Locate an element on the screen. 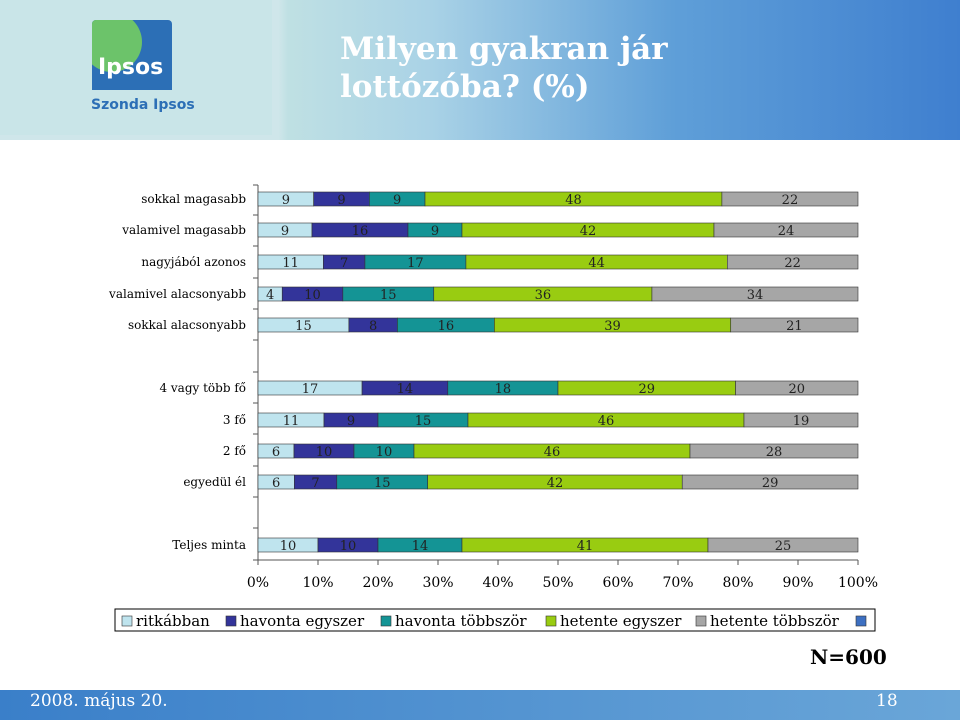  data-label: 34 is located at coordinates (755, 295).